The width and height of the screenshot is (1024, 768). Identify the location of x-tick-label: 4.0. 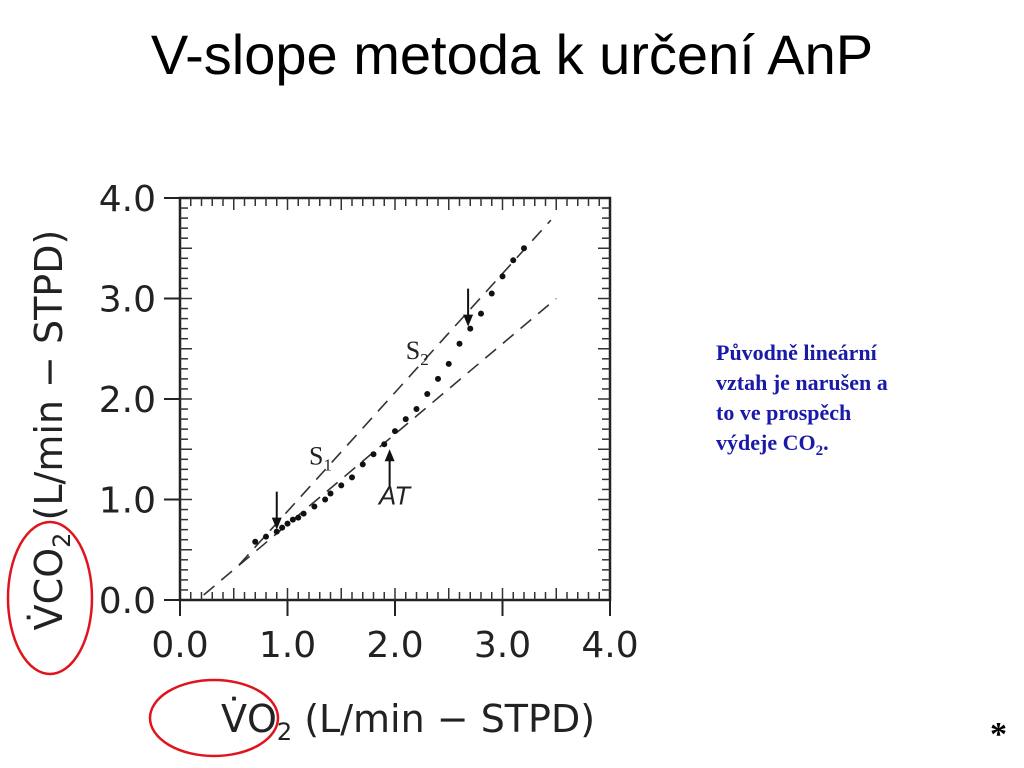
(609, 645).